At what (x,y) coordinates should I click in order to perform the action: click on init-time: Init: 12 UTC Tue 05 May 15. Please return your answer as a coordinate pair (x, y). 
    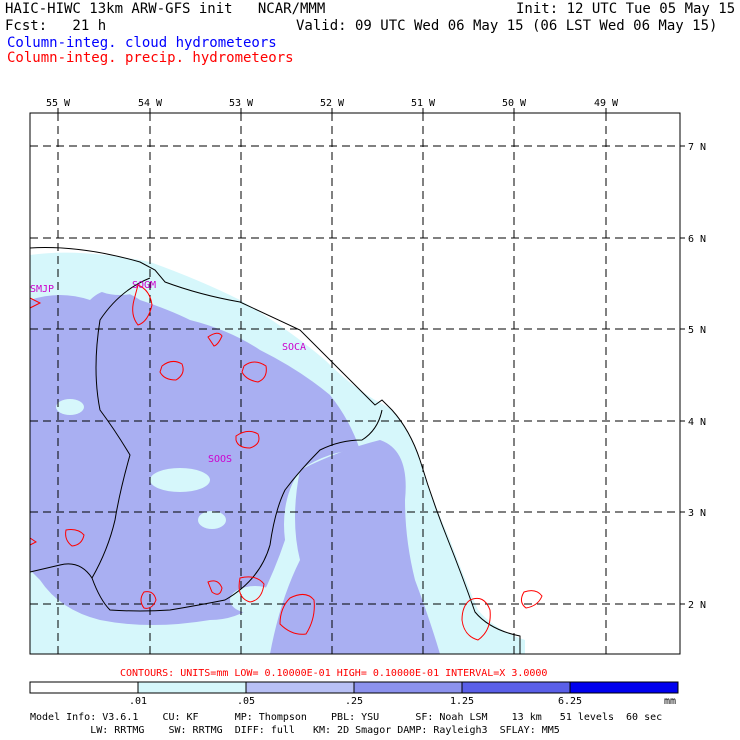
    Looking at the image, I should click on (626, 9).